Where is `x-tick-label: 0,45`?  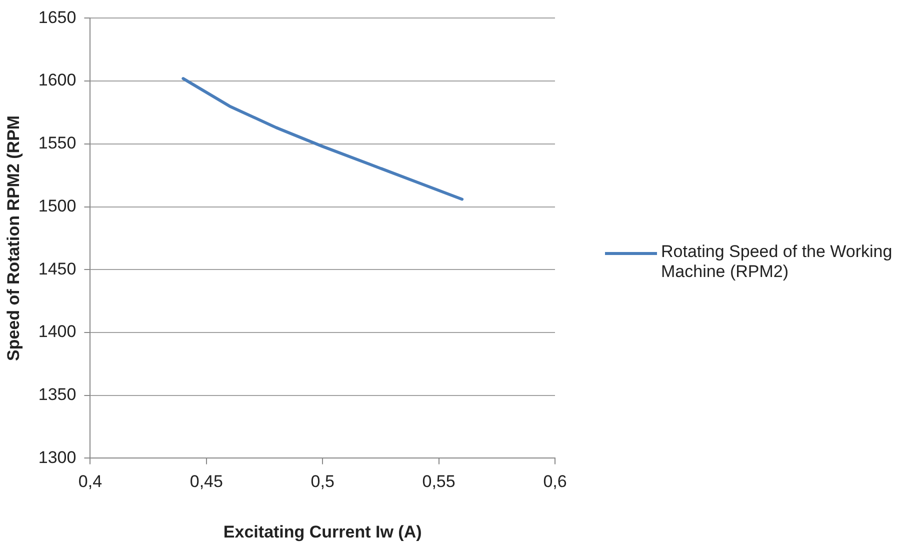 x-tick-label: 0,45 is located at coordinates (206, 482).